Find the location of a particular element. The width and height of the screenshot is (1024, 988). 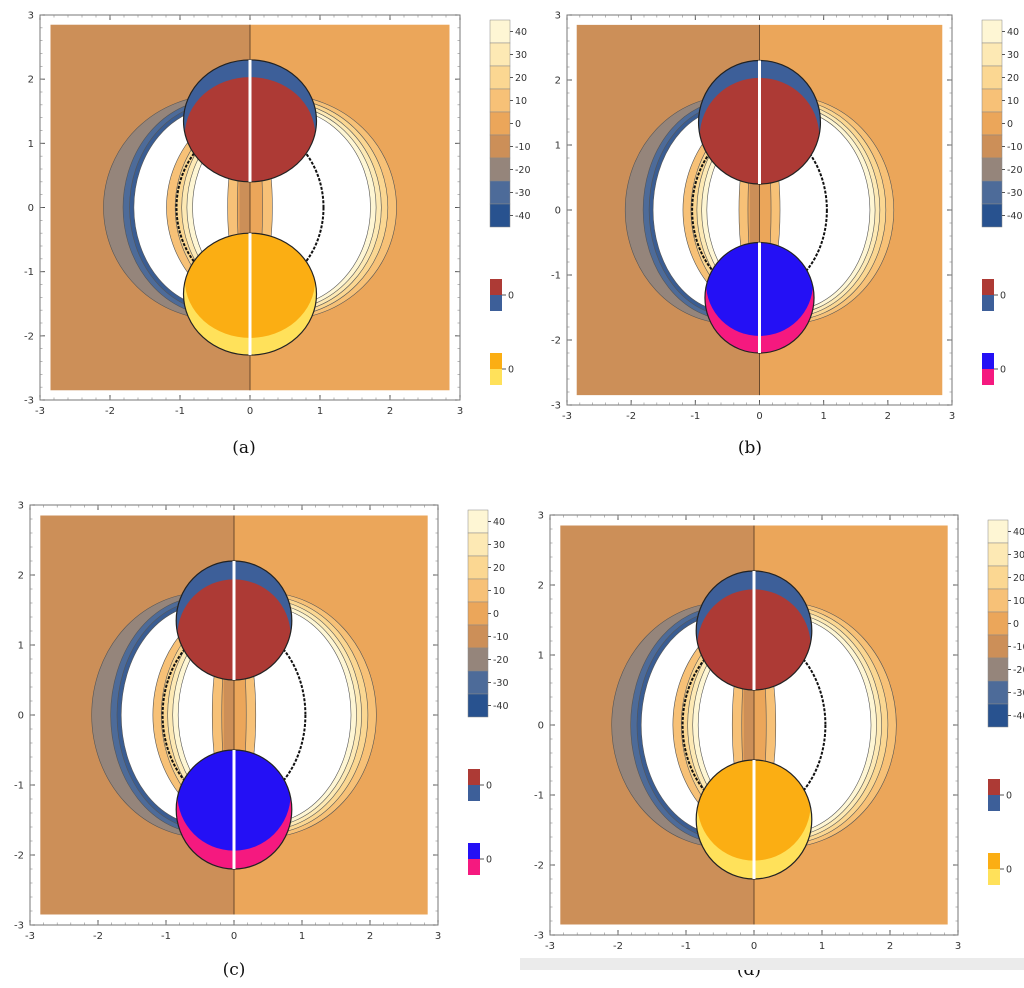

upper-disk is located at coordinates (234, 620).